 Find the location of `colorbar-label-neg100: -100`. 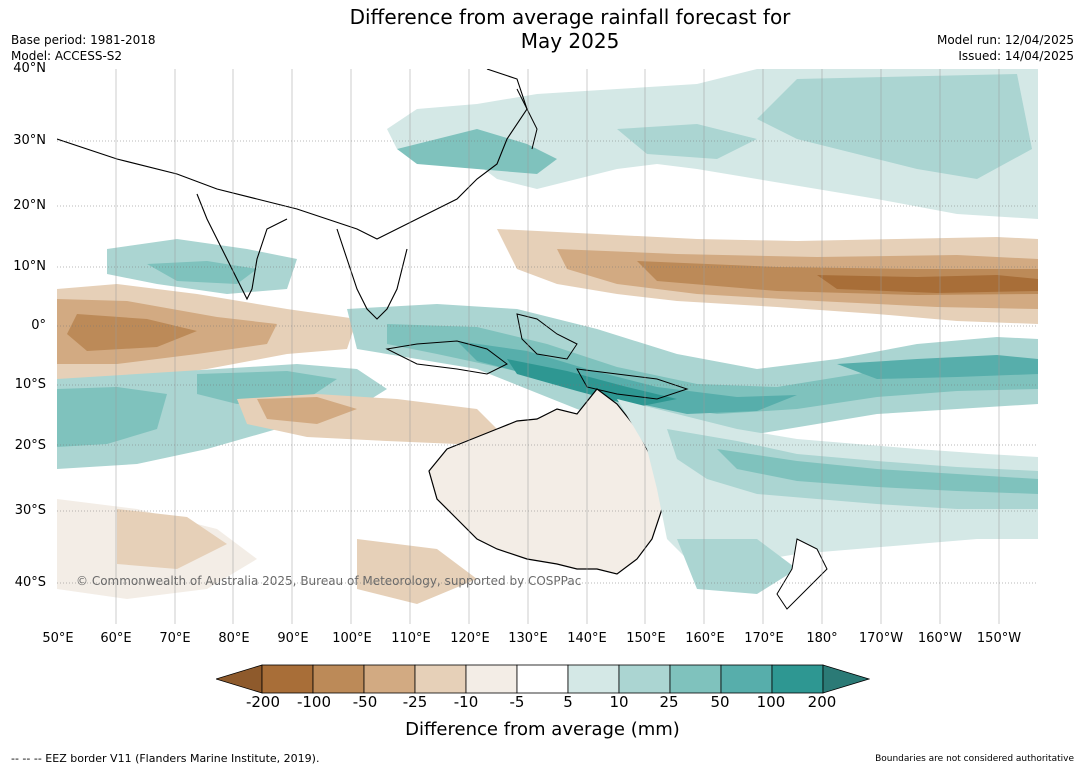

colorbar-label-neg100: -100 is located at coordinates (314, 702).